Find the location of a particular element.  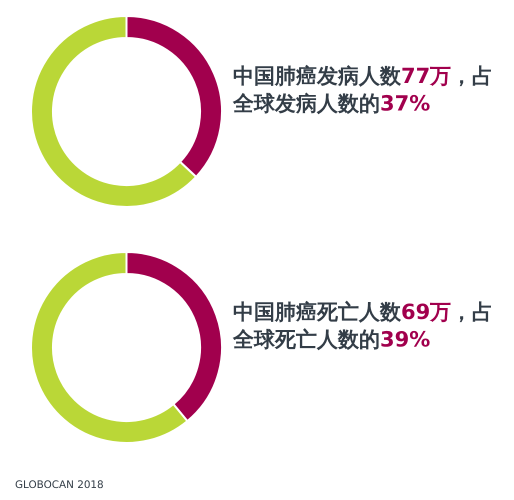

text: GLOBOCAN 2018 is located at coordinates (59, 485).